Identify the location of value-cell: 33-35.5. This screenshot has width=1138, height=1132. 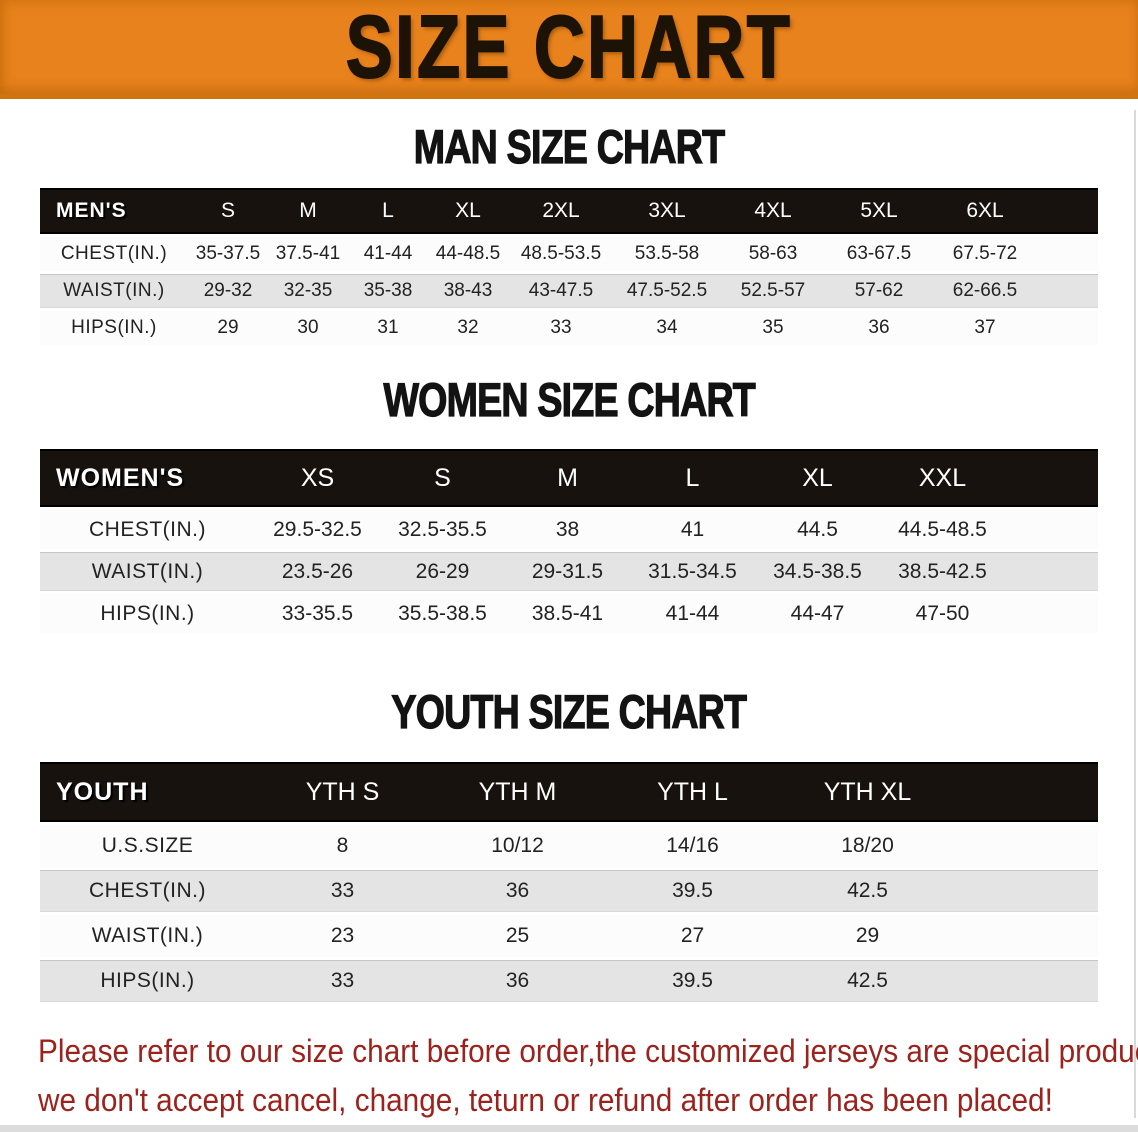
(317, 613).